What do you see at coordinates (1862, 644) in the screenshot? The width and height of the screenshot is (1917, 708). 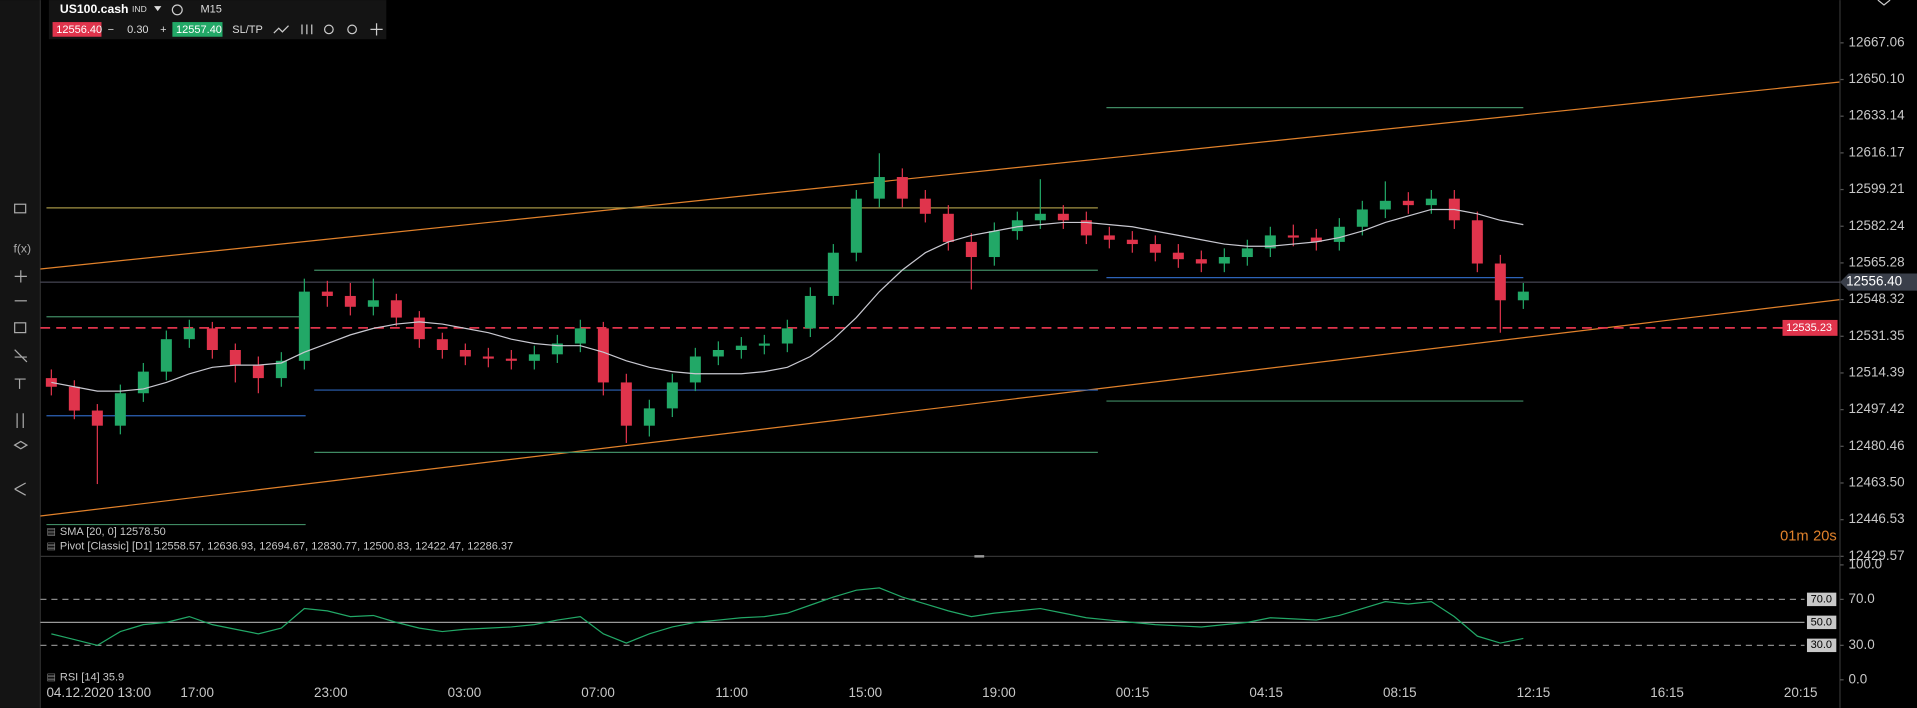 I see `rsi-tick-label: 30.0` at bounding box center [1862, 644].